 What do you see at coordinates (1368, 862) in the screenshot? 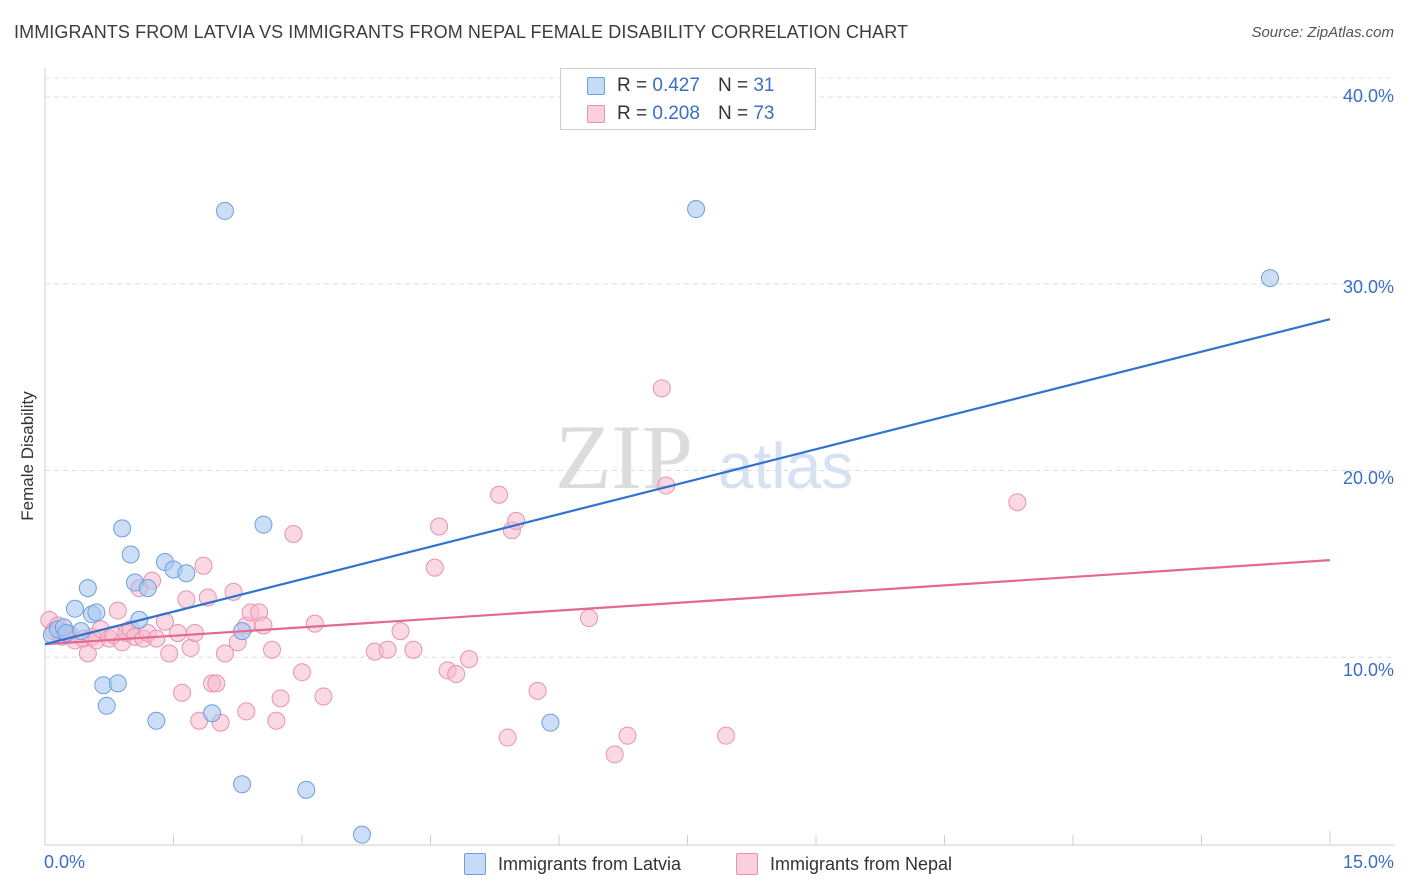
I see `x-tick-max: 15.0%` at bounding box center [1368, 862].